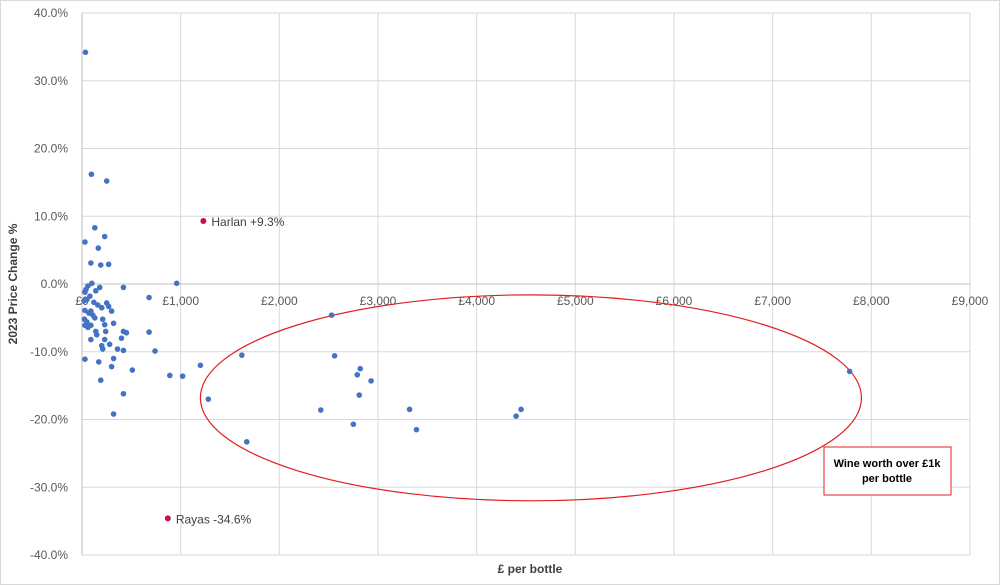  Describe the element at coordinates (51, 81) in the screenshot. I see `y-tick-label: 30.0%` at that location.